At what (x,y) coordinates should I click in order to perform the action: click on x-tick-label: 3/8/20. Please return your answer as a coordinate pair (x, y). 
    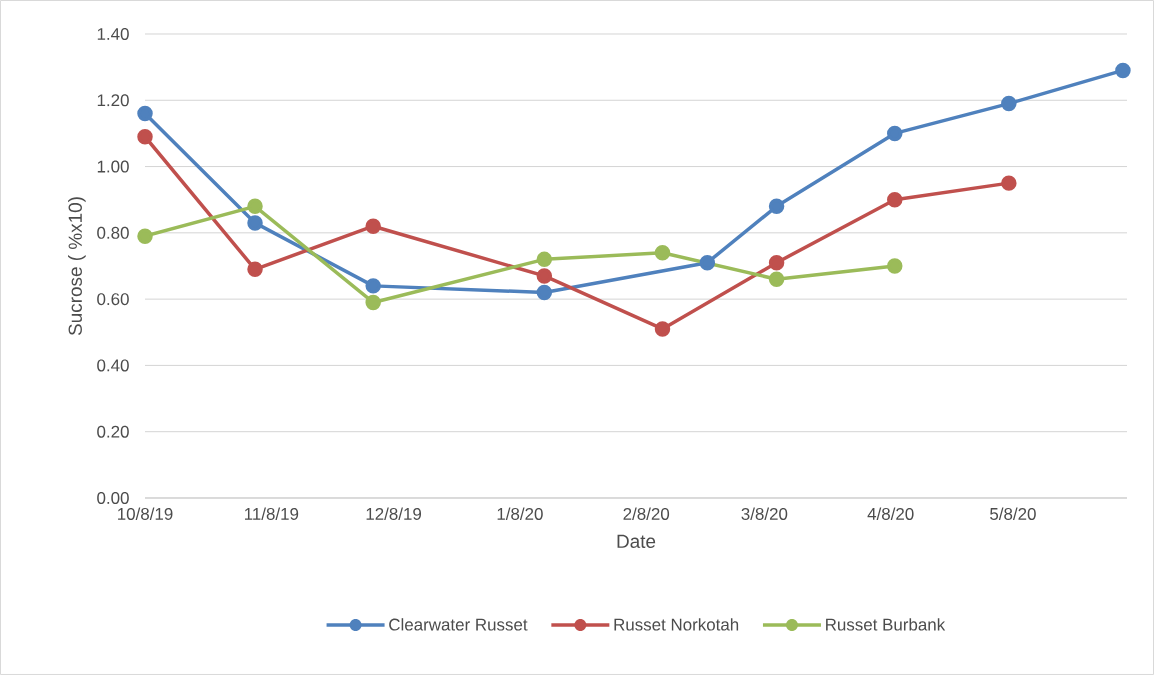
    Looking at the image, I should click on (764, 513).